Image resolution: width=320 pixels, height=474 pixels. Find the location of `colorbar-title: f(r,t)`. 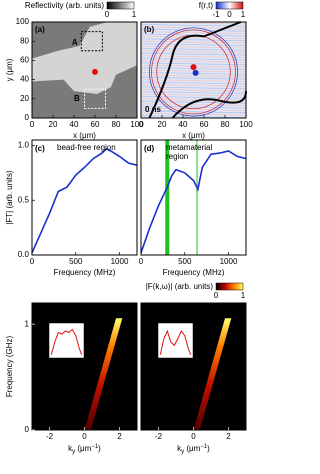

colorbar-title: f(r,t) is located at coordinates (206, 5).